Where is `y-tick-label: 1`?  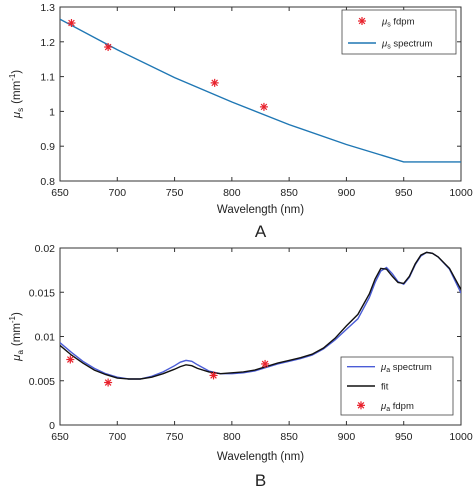
y-tick-label: 1 is located at coordinates (52, 112).